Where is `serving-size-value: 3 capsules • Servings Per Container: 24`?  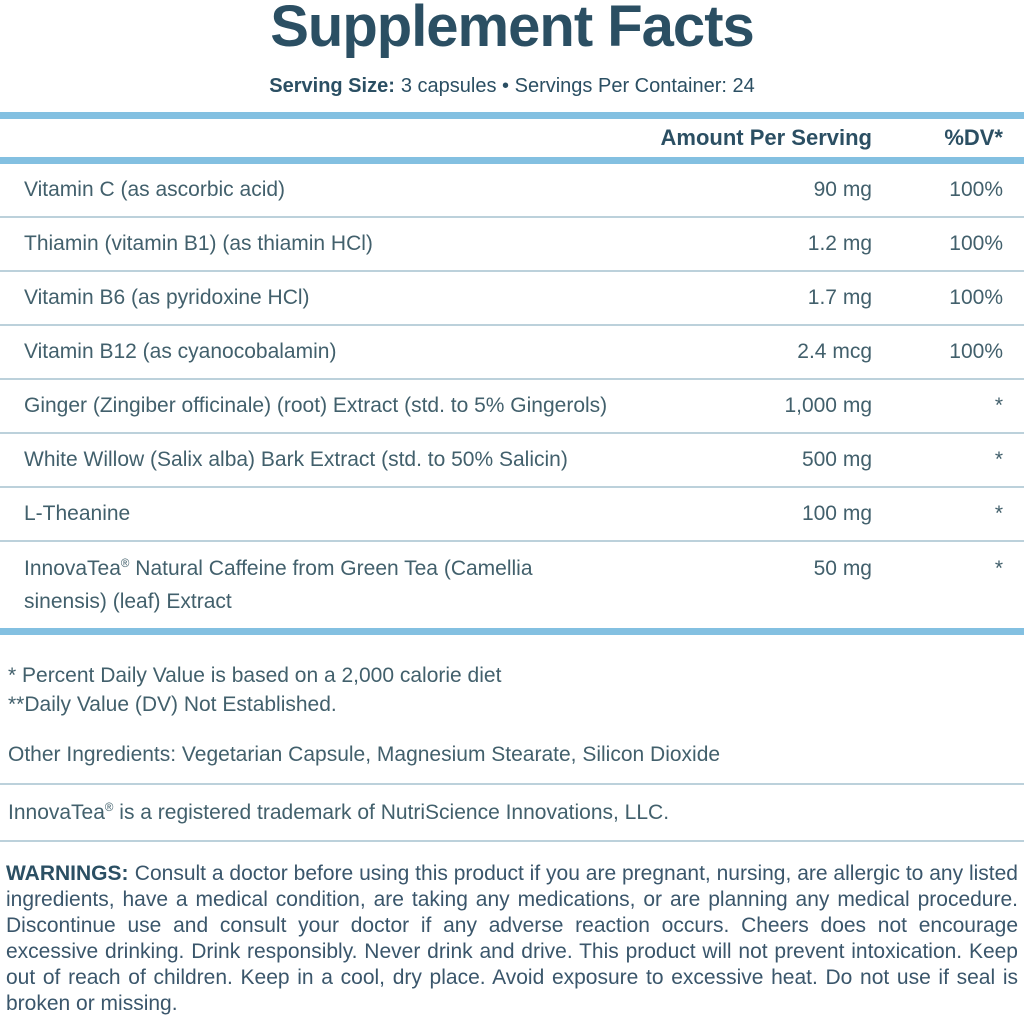 serving-size-value: 3 capsules • Servings Per Container: 24 is located at coordinates (577, 86).